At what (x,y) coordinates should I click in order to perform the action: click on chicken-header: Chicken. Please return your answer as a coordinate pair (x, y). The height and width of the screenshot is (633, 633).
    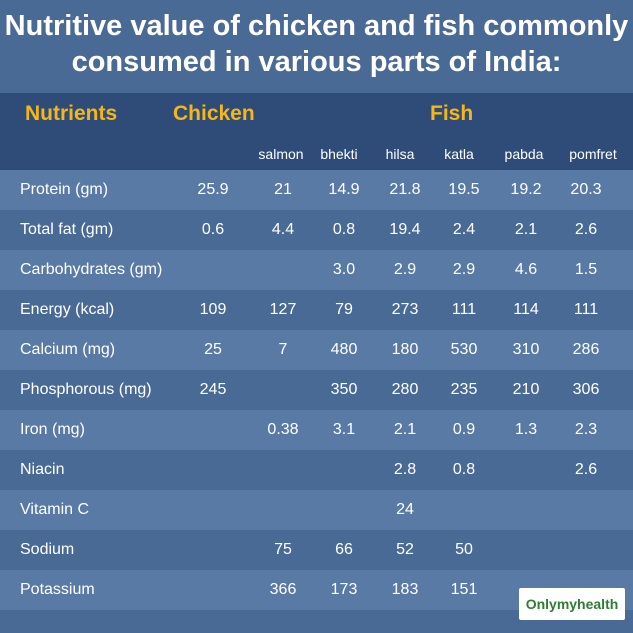
    Looking at the image, I should click on (214, 113).